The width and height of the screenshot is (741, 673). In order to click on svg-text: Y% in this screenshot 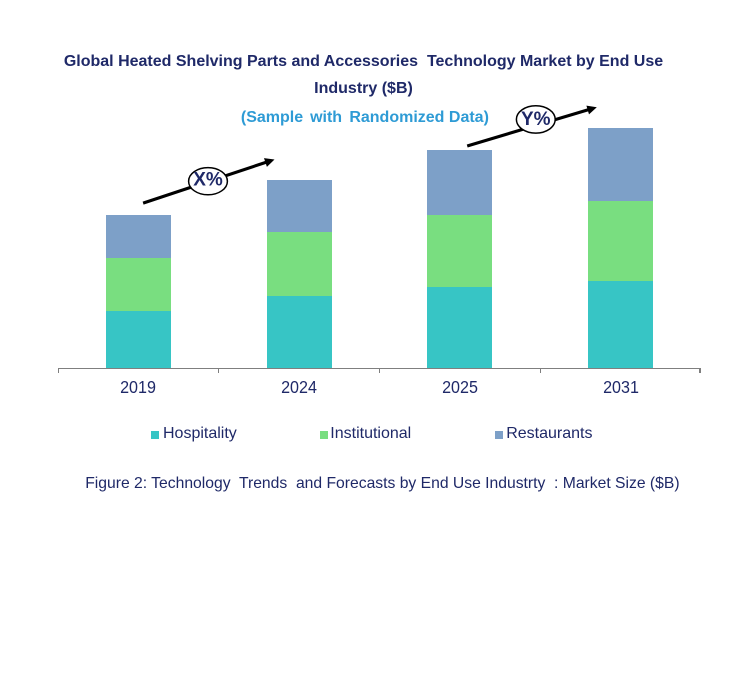, I will do `click(536, 119)`.